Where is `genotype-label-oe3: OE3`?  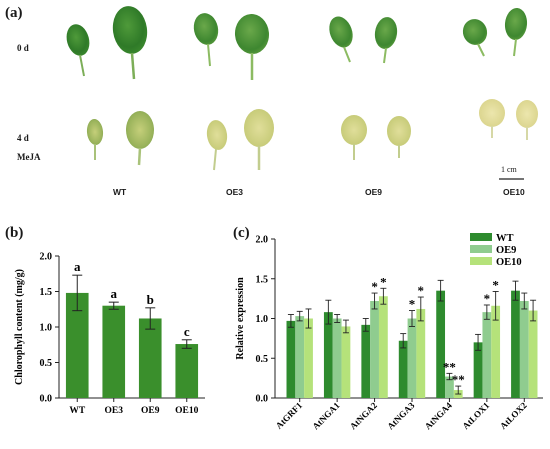
genotype-label-oe3: OE3 is located at coordinates (235, 192).